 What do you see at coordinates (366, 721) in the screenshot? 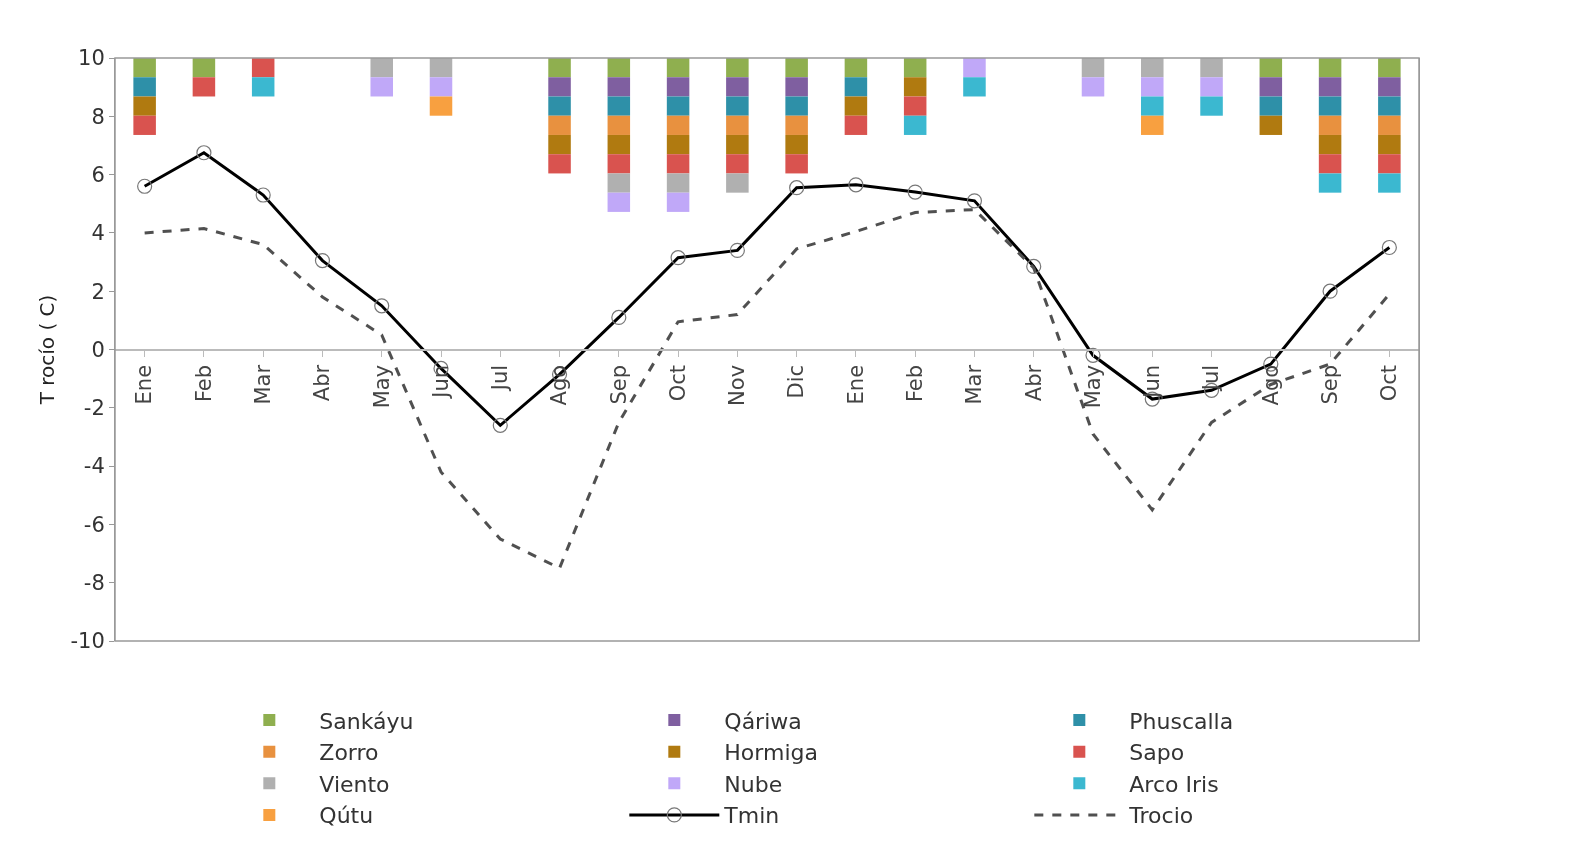
I see `legend-label: Sankáyu` at bounding box center [366, 721].